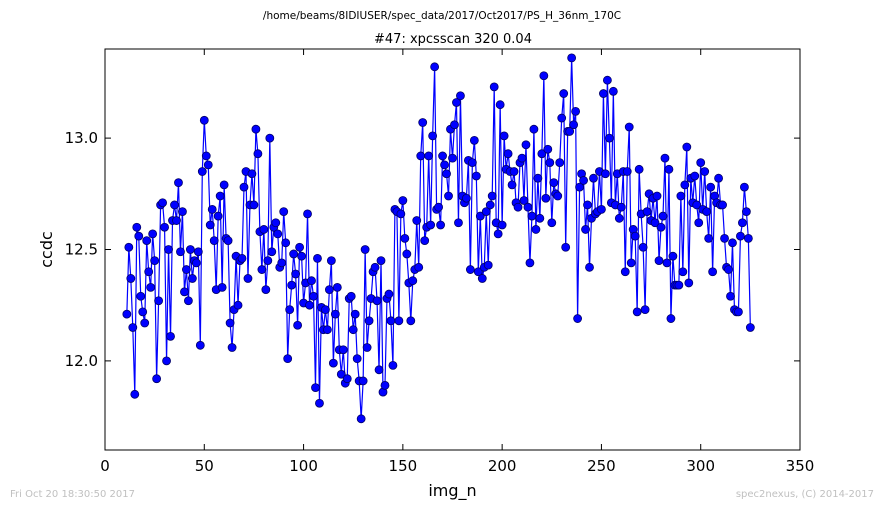  What do you see at coordinates (700, 466) in the screenshot?
I see `x-tick-label: 300` at bounding box center [700, 466].